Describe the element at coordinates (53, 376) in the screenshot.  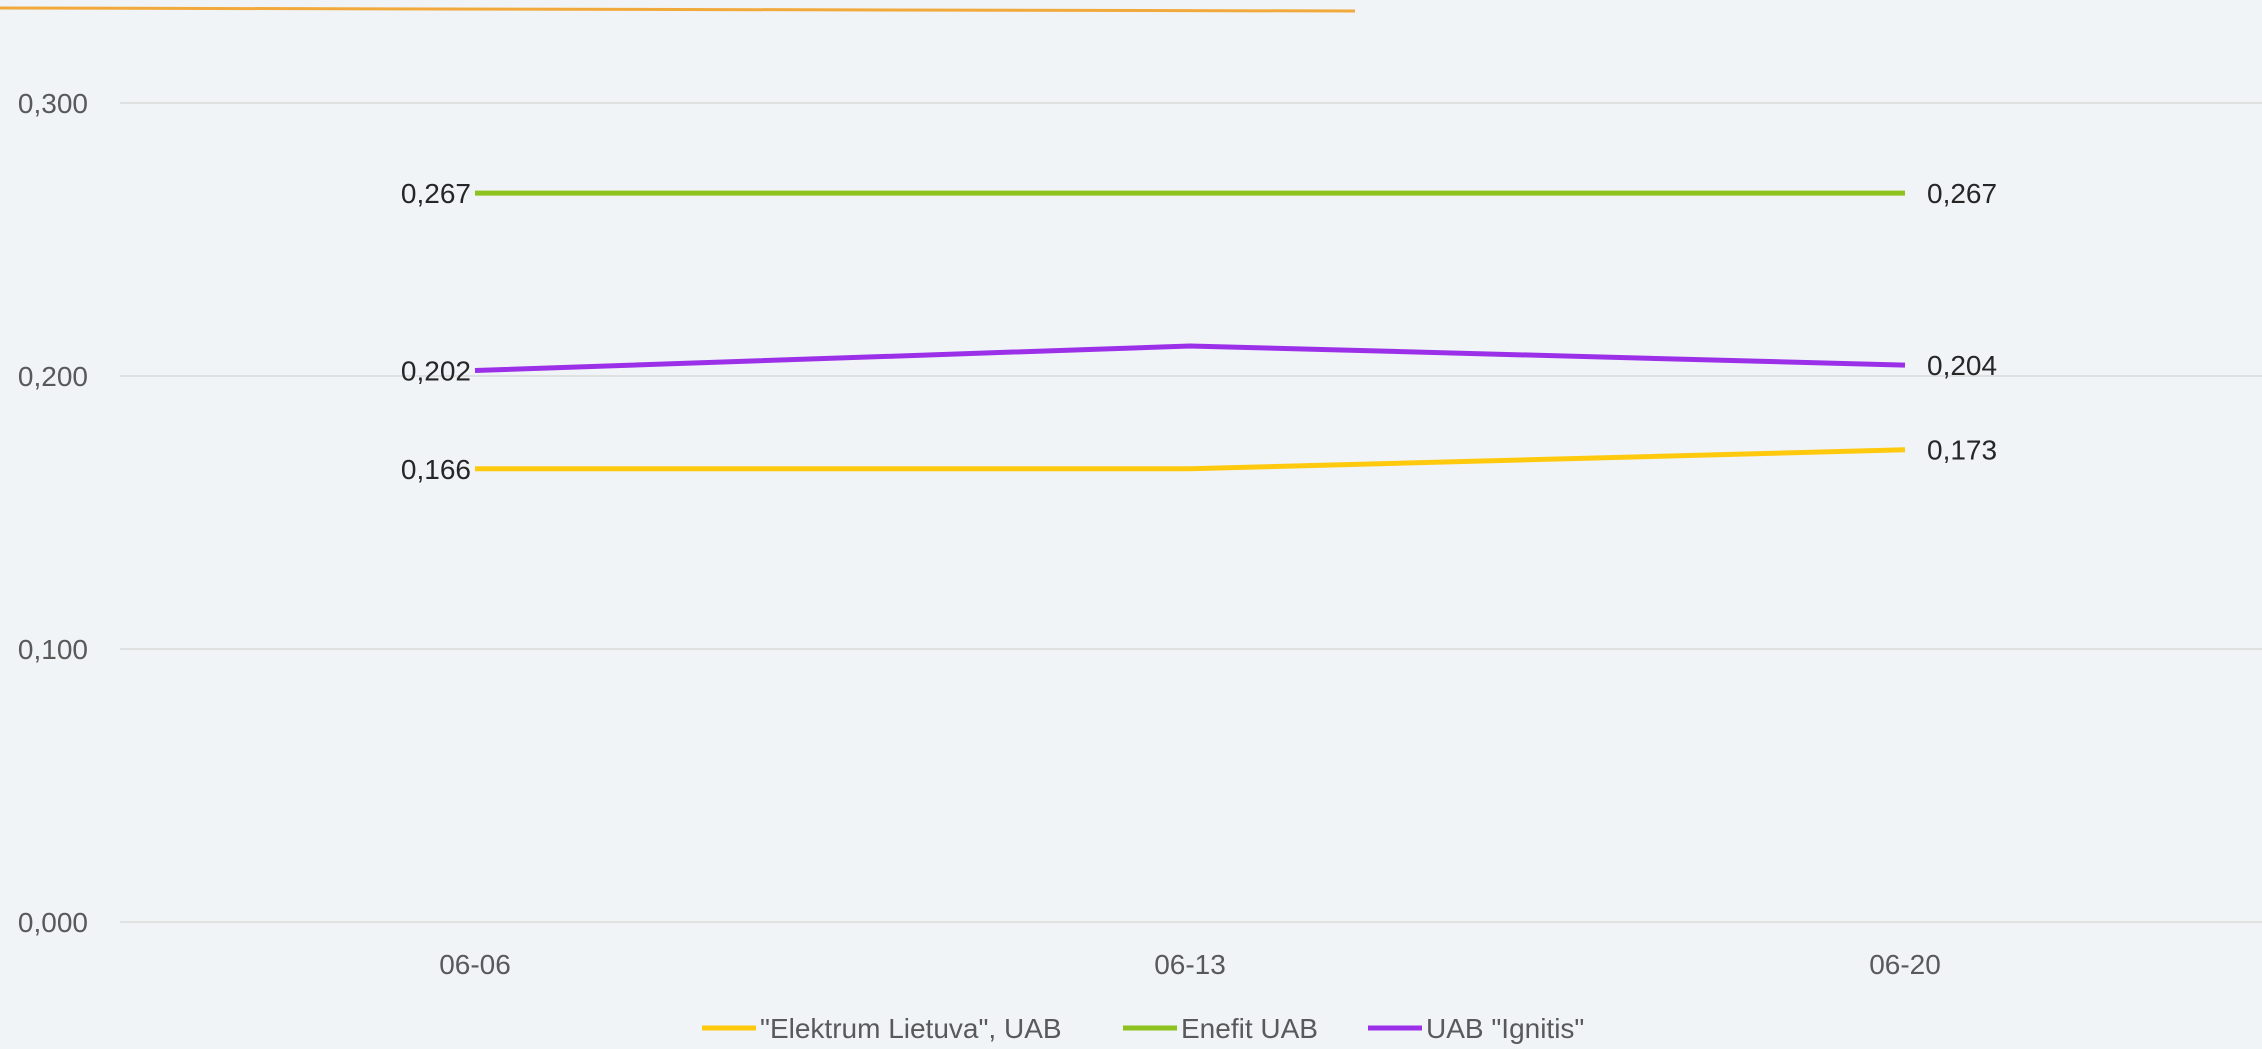
I see `y-tick-label: 0,200` at that location.